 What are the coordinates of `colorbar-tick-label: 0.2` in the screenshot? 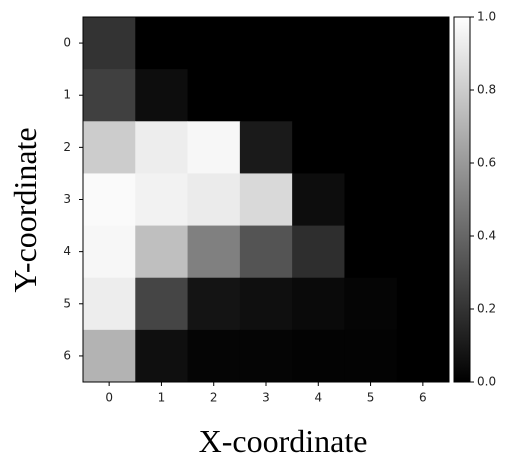 It's located at (486, 309).